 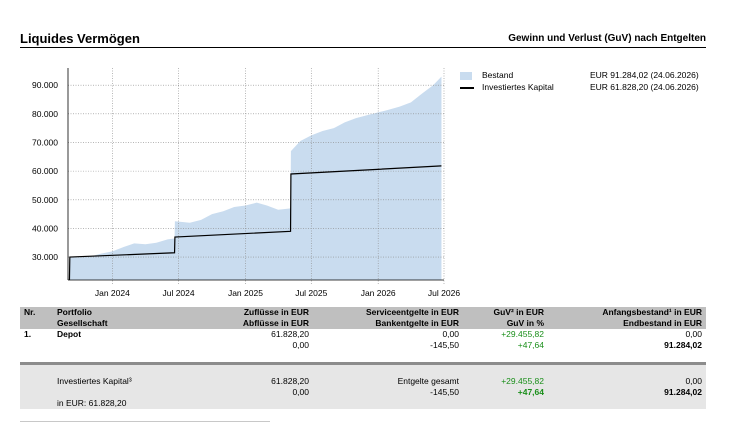 What do you see at coordinates (118, 381) in the screenshot?
I see `summary-label: Investiertes Kapital³` at bounding box center [118, 381].